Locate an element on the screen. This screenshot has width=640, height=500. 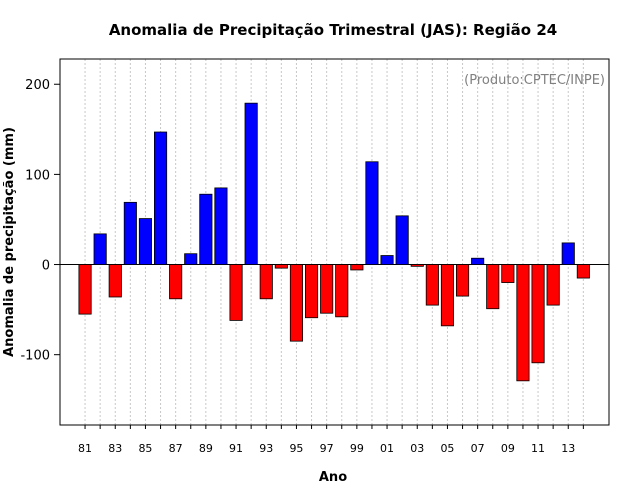
x-tick-label-13: 13 is located at coordinates (568, 448).